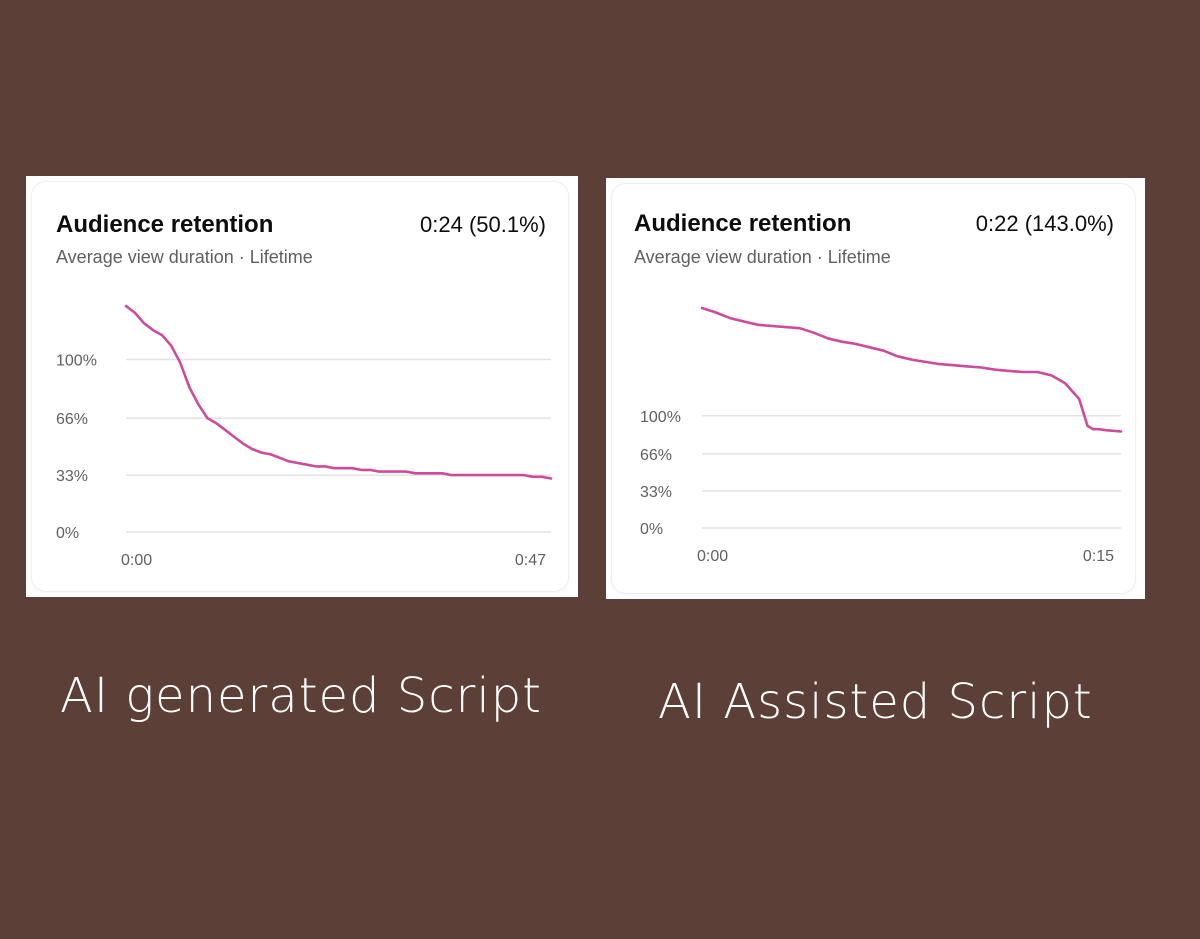  I want to click on right-ytick-label: 100%, so click(660, 417).